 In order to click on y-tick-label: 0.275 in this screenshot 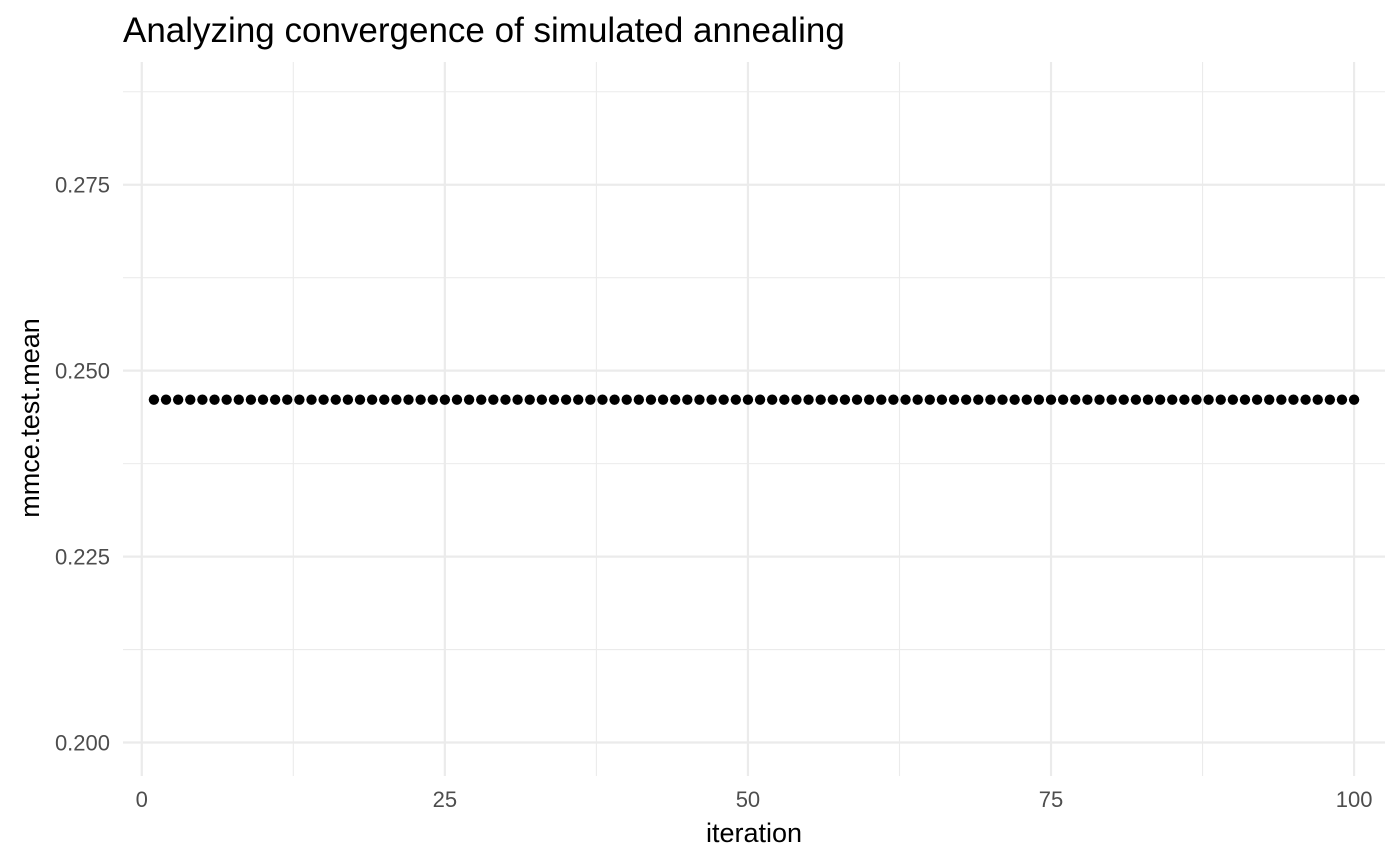, I will do `click(82, 185)`.